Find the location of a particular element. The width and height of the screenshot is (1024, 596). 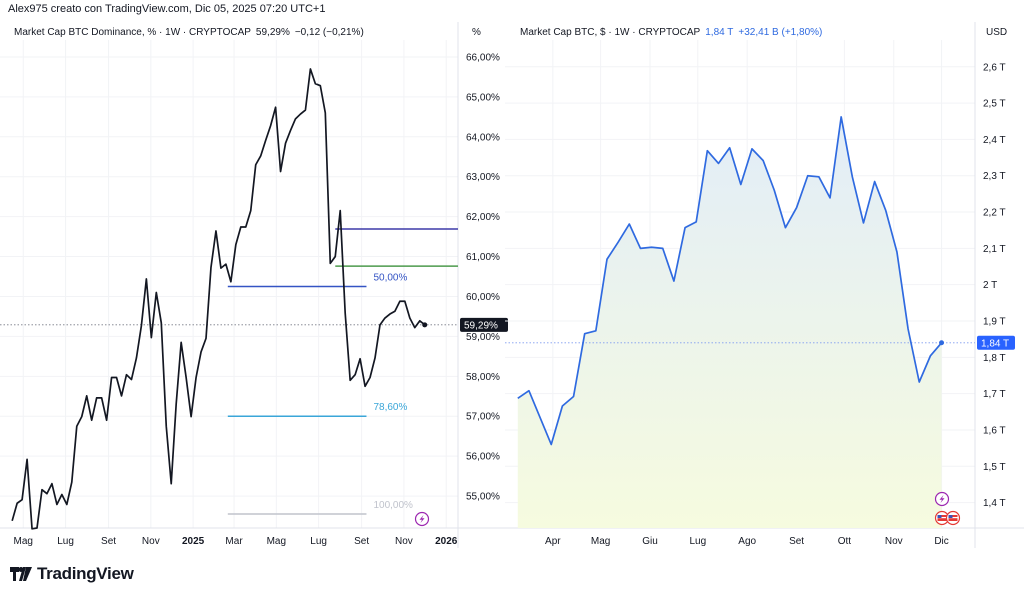

dominance-unit: % is located at coordinates (476, 32).